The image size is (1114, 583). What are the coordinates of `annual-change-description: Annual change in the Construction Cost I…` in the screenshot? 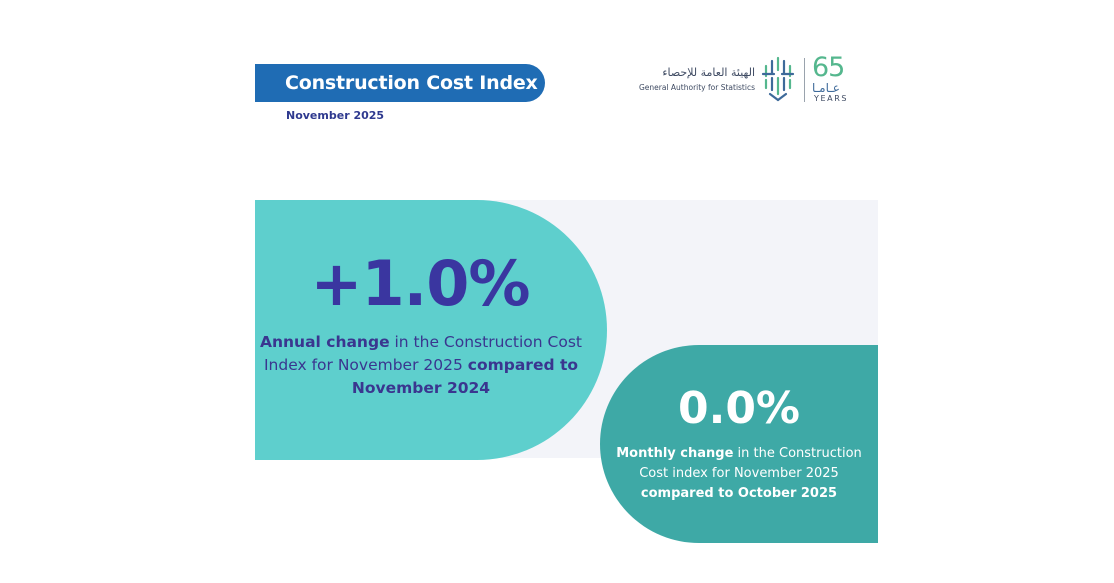 It's located at (421, 365).